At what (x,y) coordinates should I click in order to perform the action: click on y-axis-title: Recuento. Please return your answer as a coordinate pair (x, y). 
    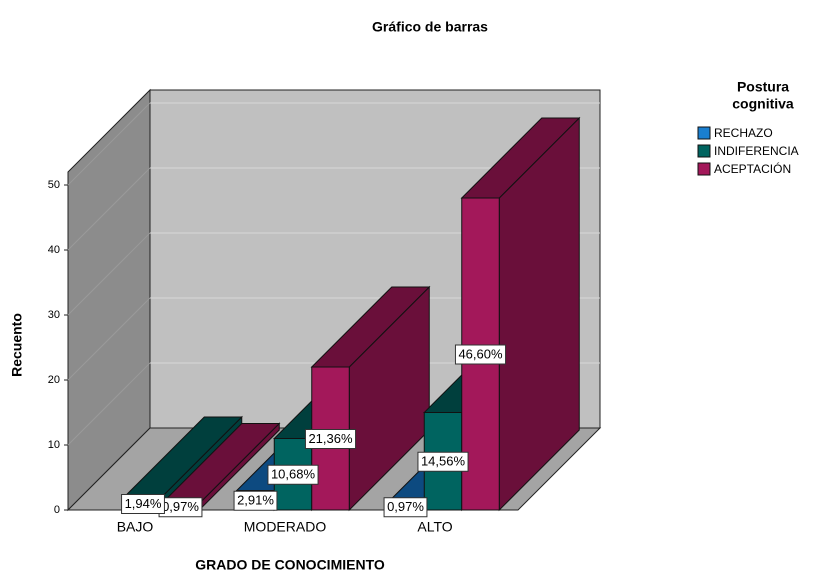
    Looking at the image, I should click on (17, 345).